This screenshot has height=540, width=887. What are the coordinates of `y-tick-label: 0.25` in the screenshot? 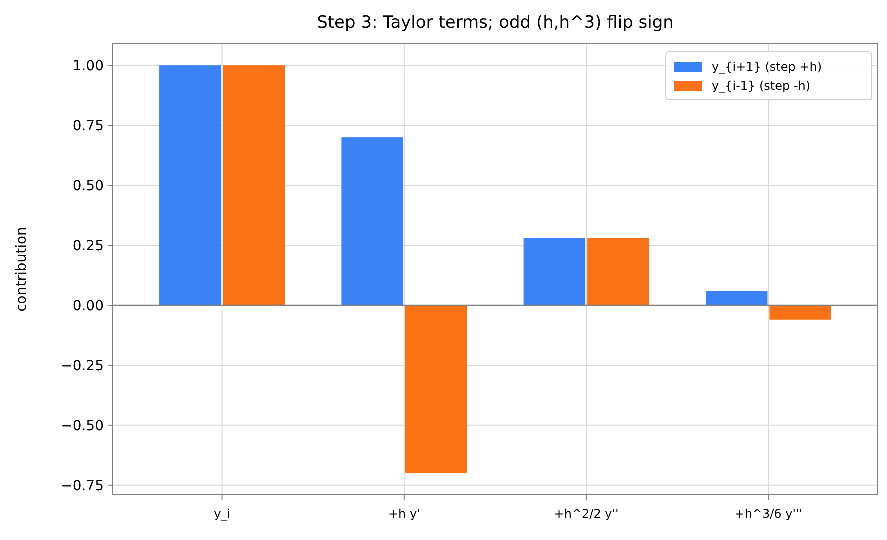 It's located at (88, 246).